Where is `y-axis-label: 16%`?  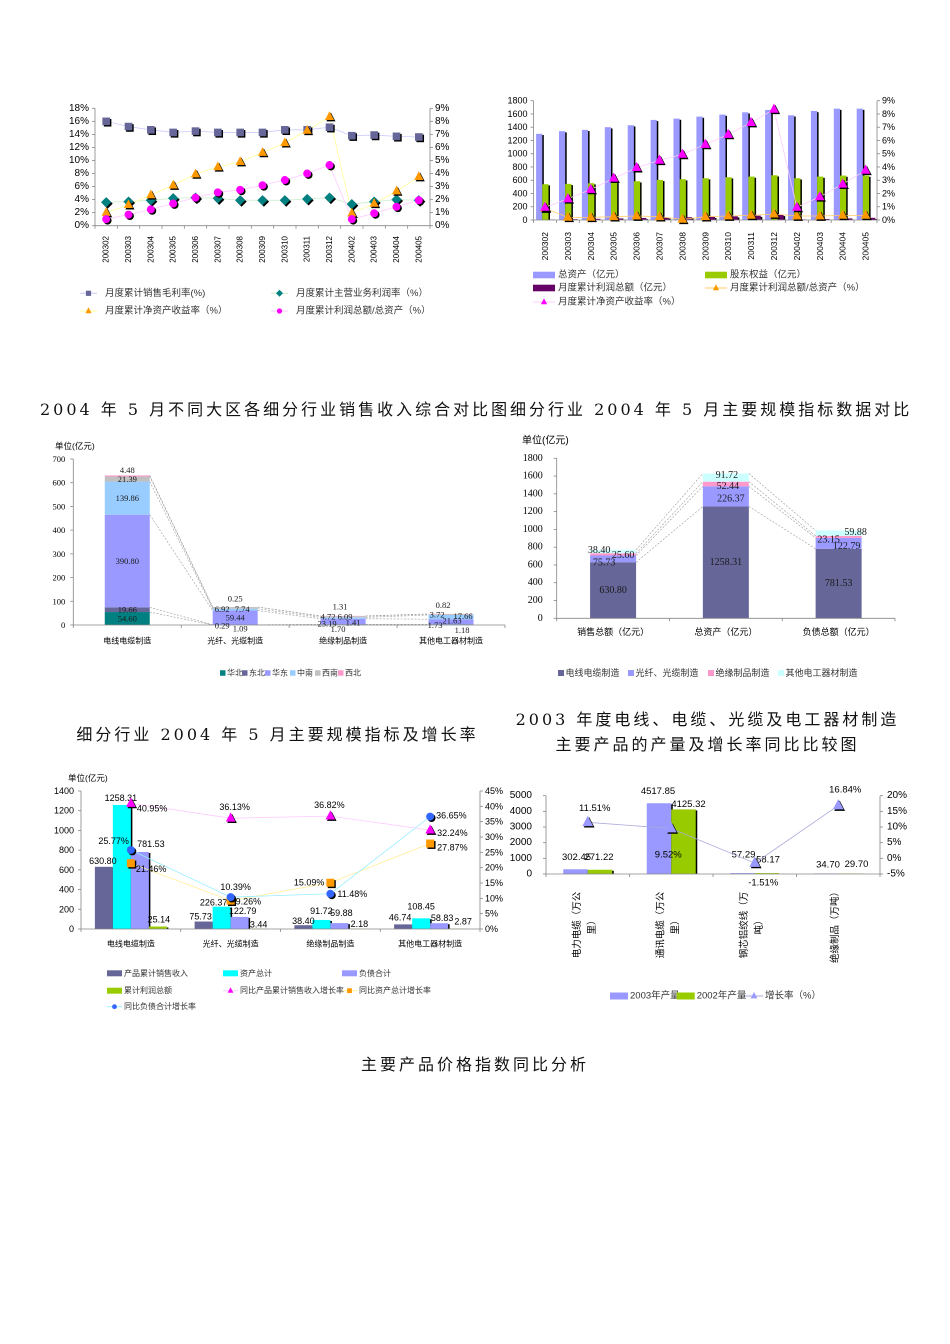 y-axis-label: 16% is located at coordinates (79, 121).